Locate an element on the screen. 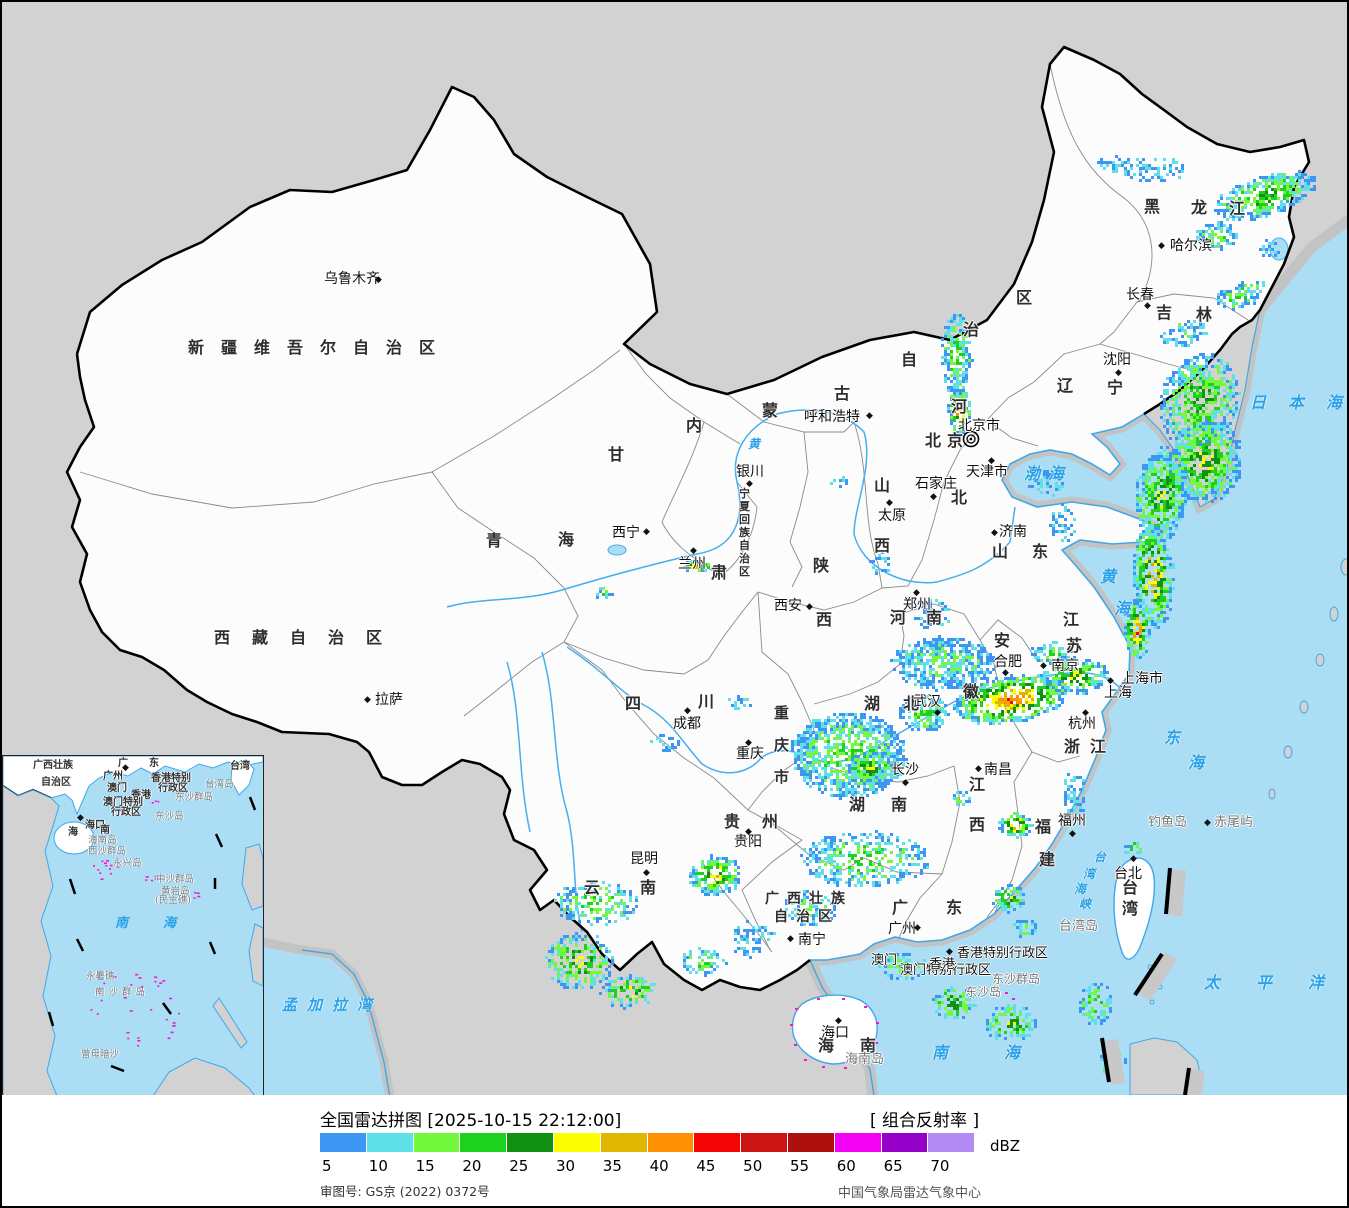 Image resolution: width=1349 pixels, height=1208 pixels. colorbar-value: 70 is located at coordinates (940, 1166).